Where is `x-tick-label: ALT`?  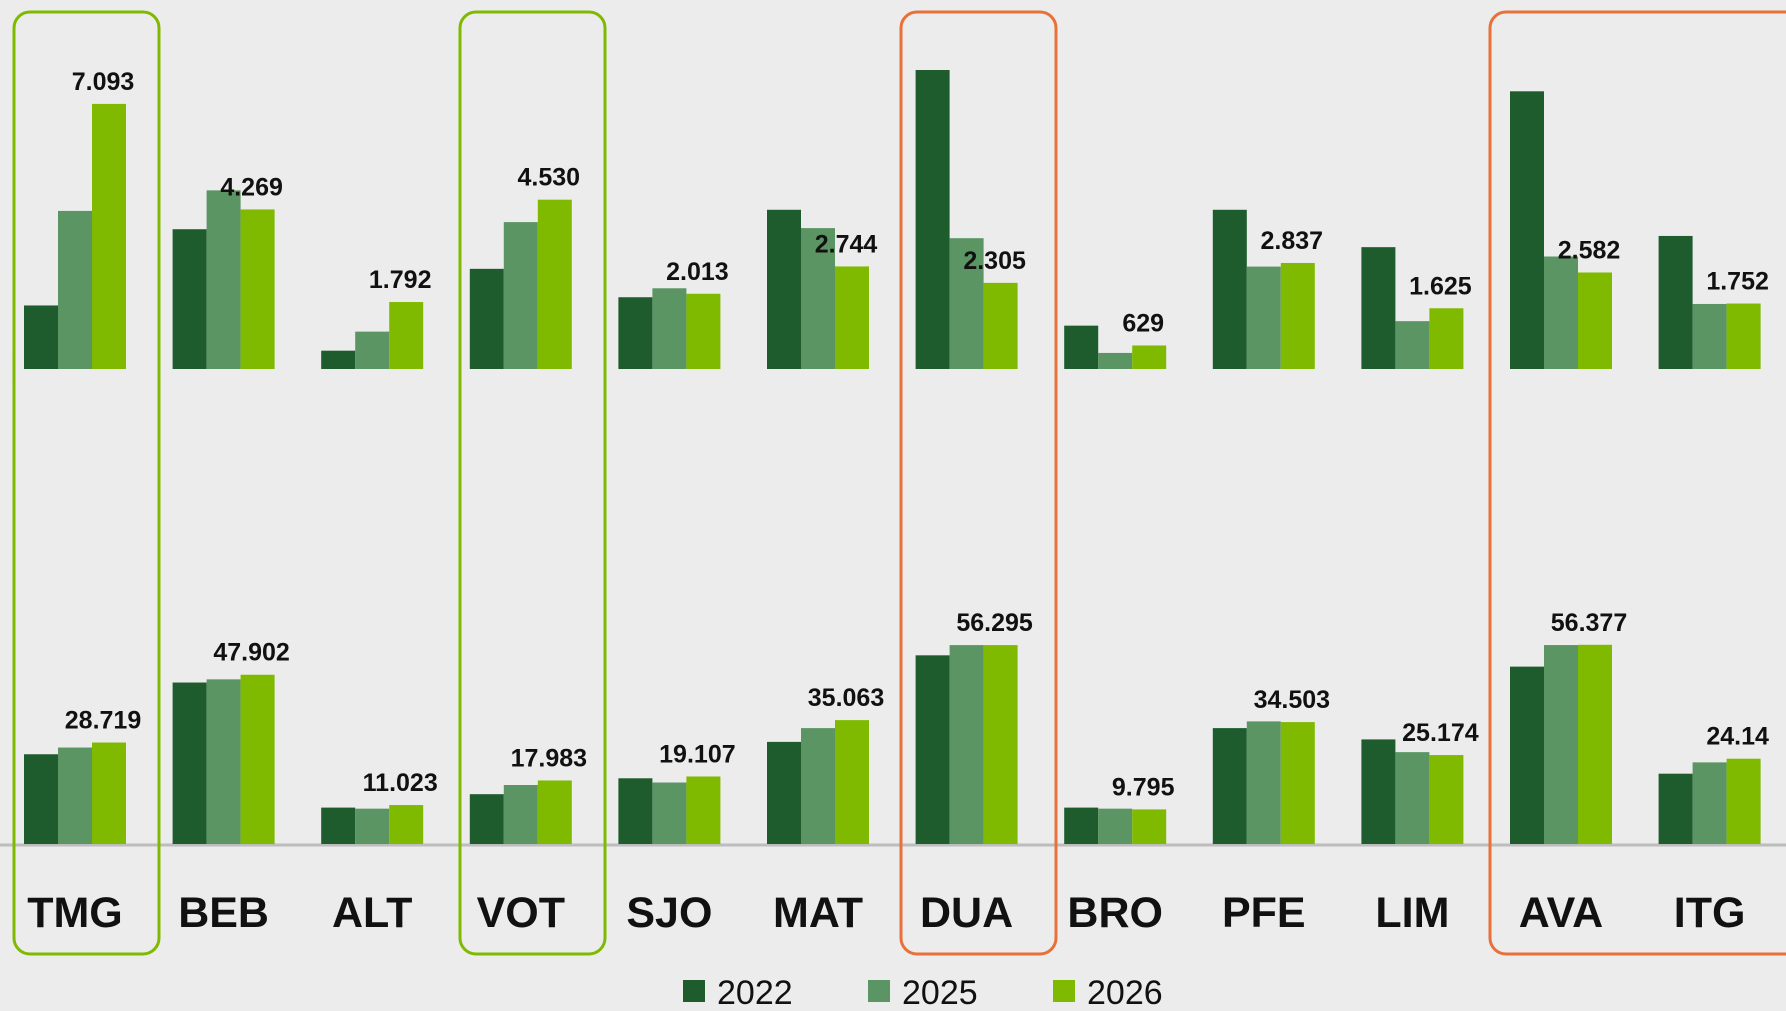
x-tick-label: ALT is located at coordinates (372, 913).